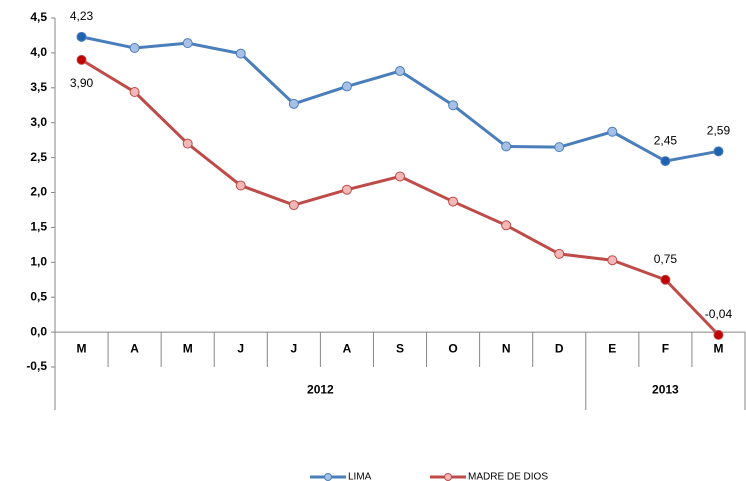  Describe the element at coordinates (38, 331) in the screenshot. I see `y-tick-label: 0,0` at that location.